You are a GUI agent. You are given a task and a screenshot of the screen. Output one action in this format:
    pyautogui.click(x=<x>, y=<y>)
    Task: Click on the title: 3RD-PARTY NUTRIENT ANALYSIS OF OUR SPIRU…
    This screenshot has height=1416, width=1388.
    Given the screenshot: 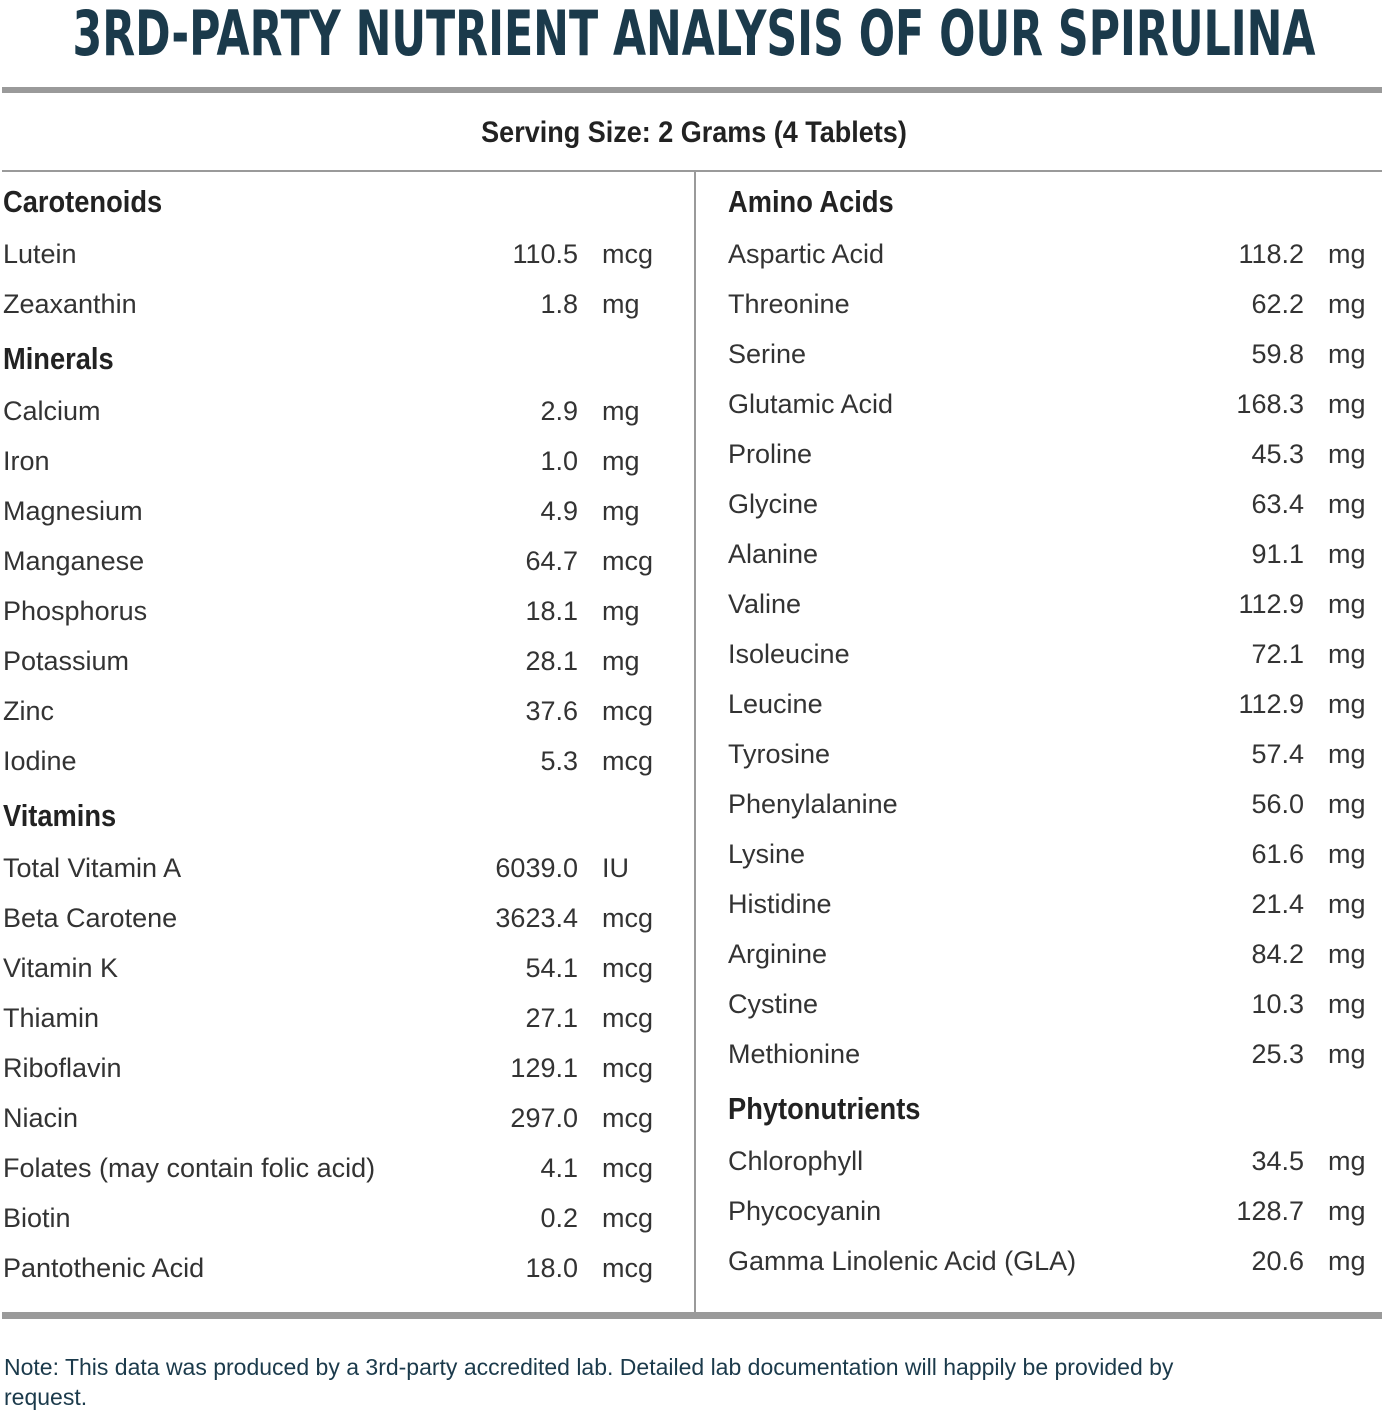 What is the action you would take?
    pyautogui.click(x=694, y=35)
    